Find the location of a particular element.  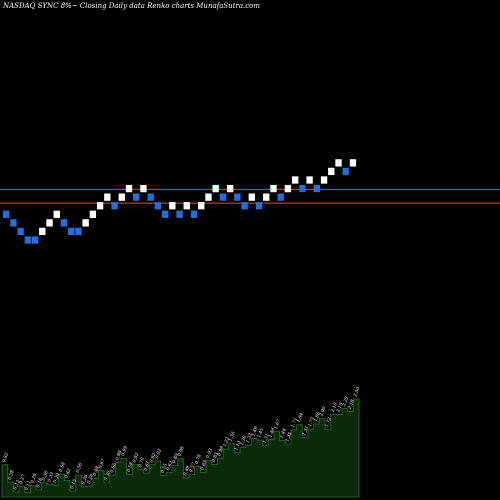

volume-label: 0.70 is located at coordinates (141, 463).